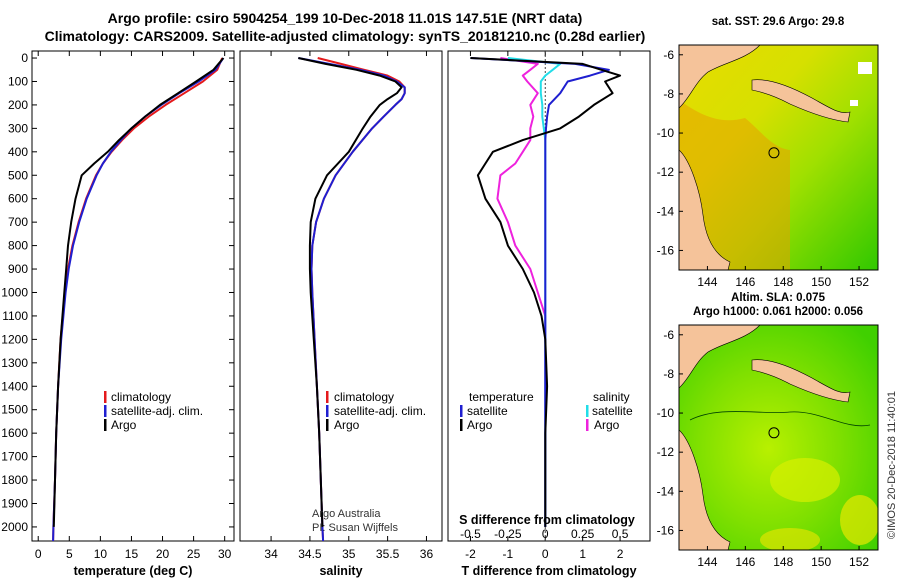 This screenshot has width=900, height=580. I want to click on difference-legend-salinity: salinity satellite Argo, so click(609, 411).